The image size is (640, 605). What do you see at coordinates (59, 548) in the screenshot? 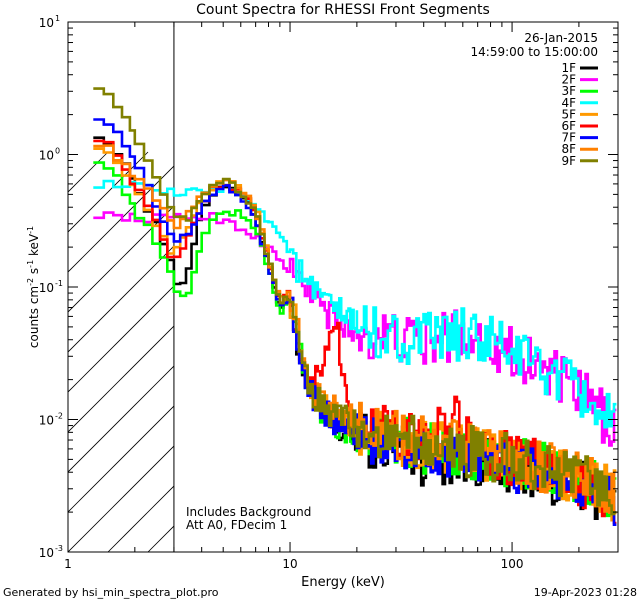
I see `y-tick-label-exponent: -3` at bounding box center [59, 548].